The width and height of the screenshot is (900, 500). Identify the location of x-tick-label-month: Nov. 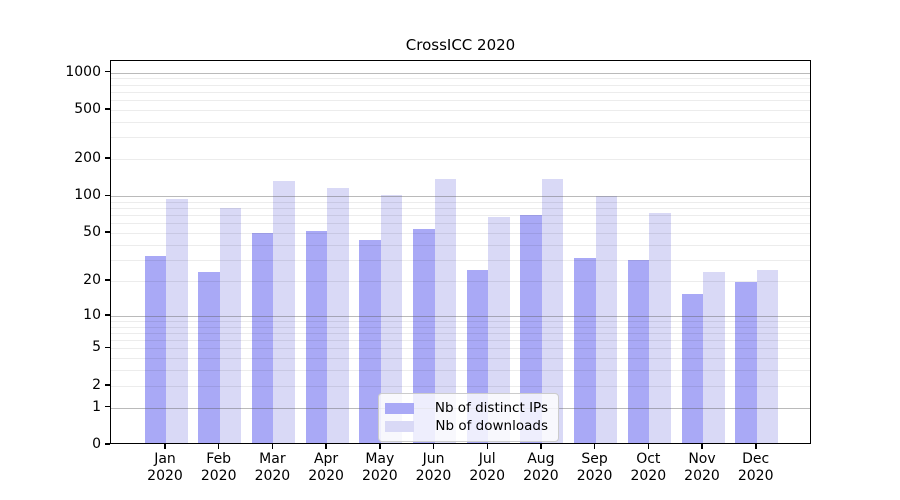
(702, 459).